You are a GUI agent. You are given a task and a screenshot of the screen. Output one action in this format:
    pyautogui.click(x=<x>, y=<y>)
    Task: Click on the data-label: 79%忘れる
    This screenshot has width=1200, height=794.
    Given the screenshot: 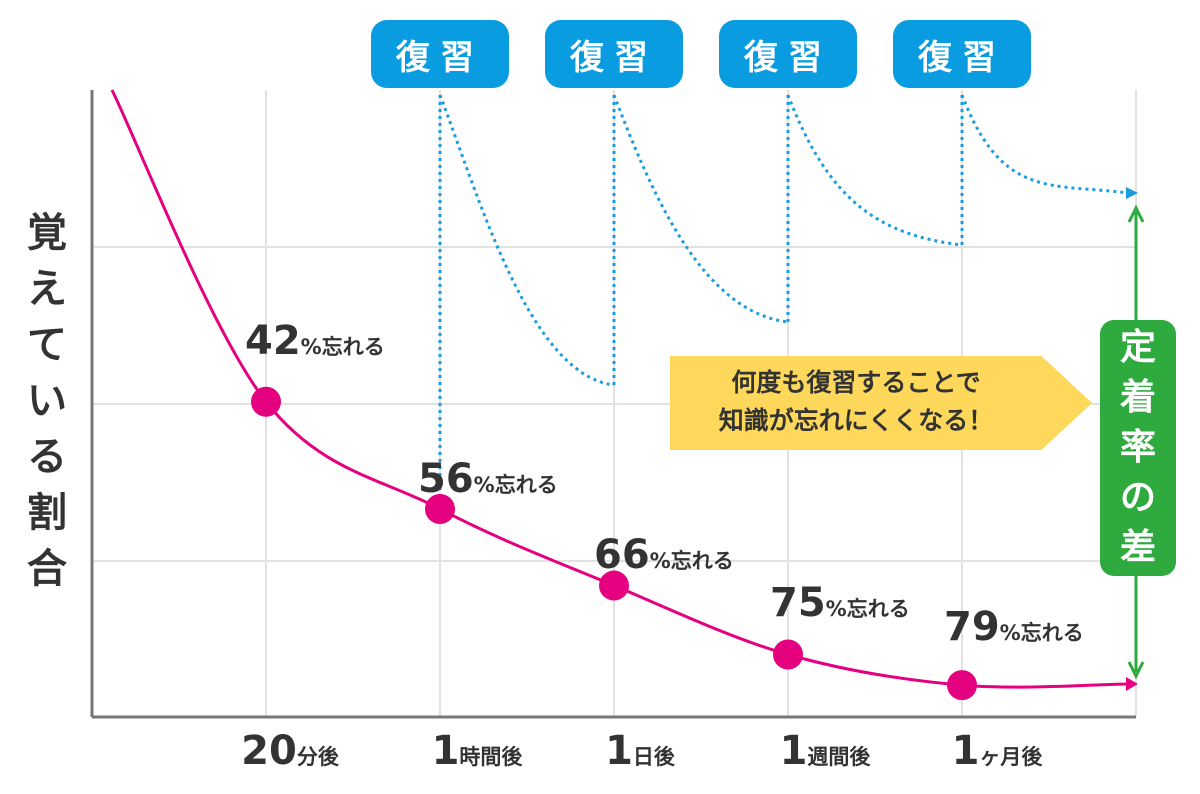 What is the action you would take?
    pyautogui.click(x=1014, y=627)
    